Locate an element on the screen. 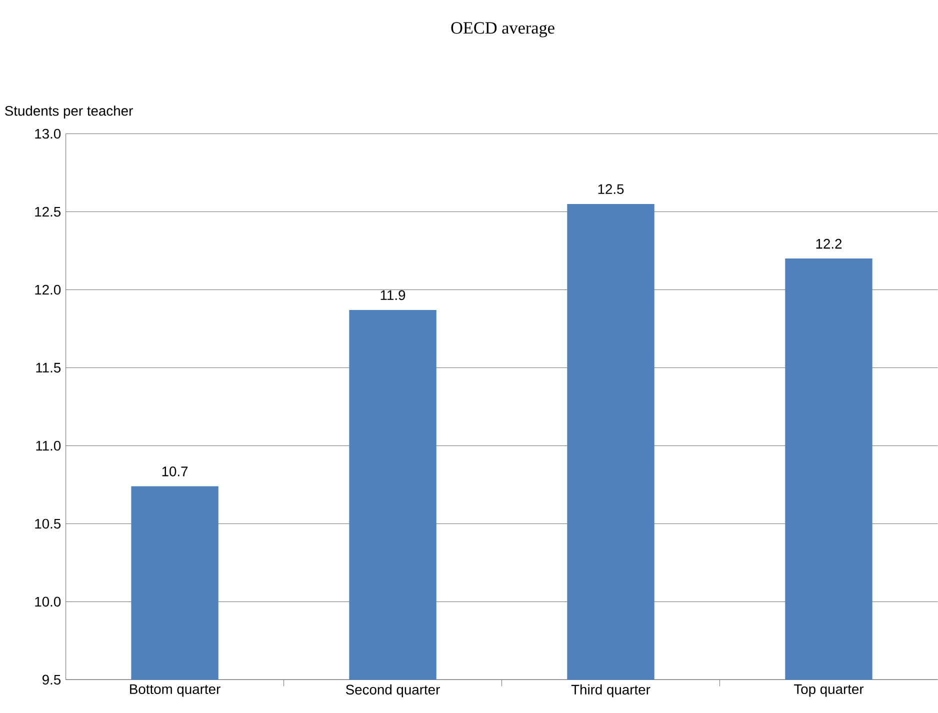  y-tick-label: 12.5 is located at coordinates (48, 211).